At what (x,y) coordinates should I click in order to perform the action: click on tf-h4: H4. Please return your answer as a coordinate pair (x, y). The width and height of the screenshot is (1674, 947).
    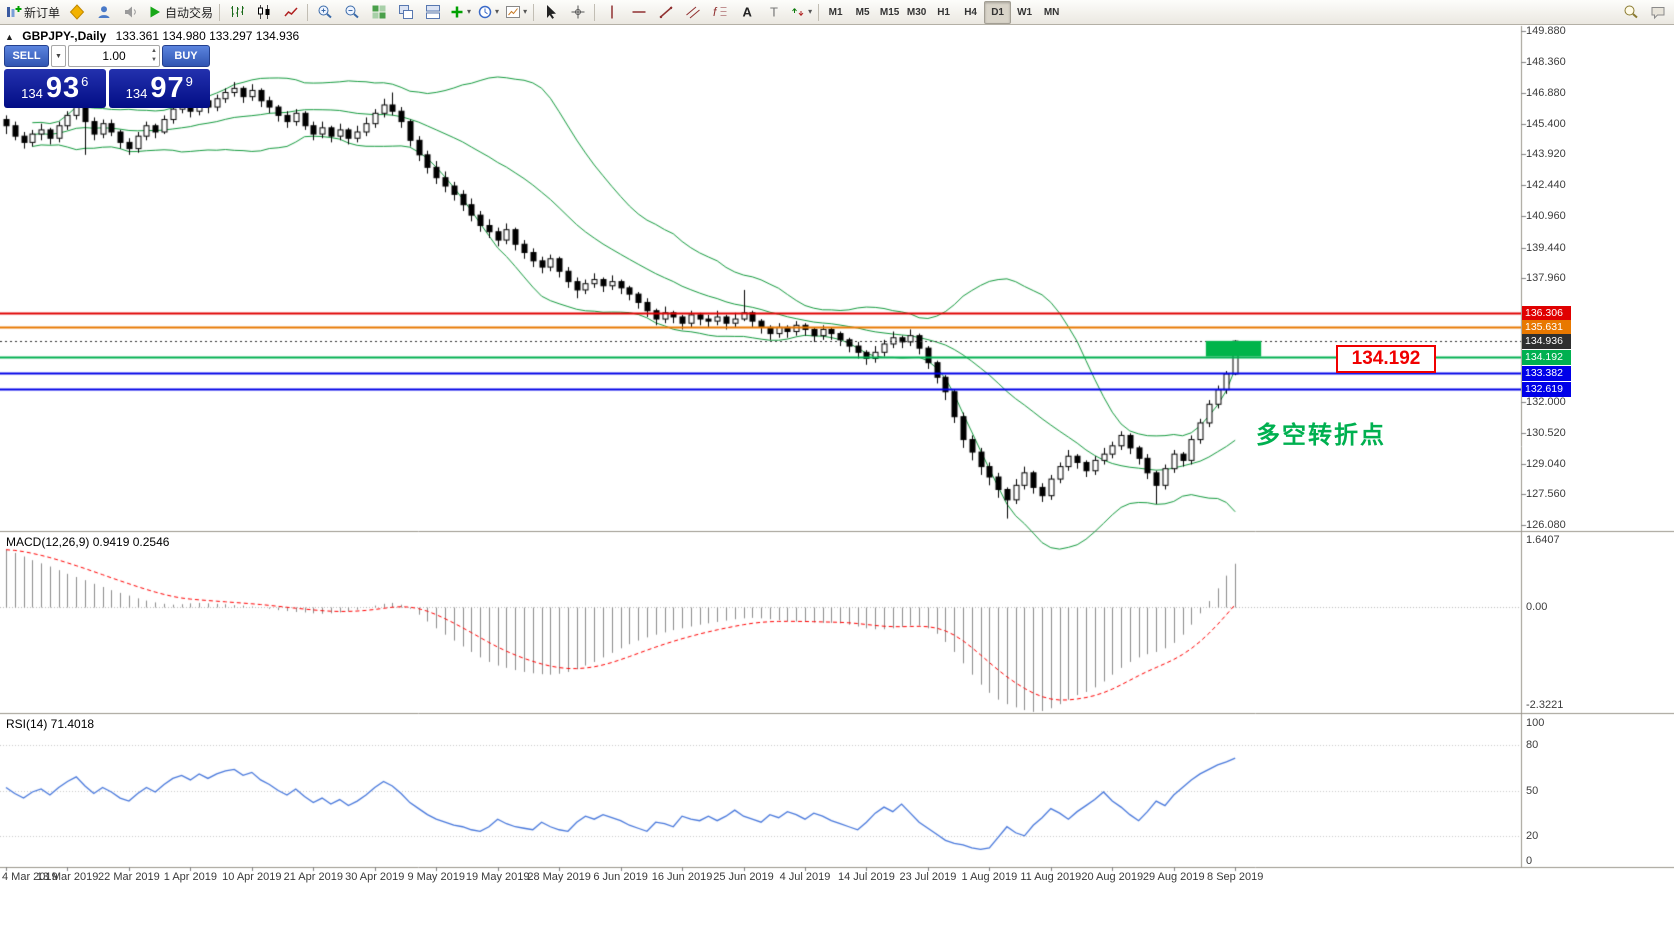
    Looking at the image, I should click on (970, 12).